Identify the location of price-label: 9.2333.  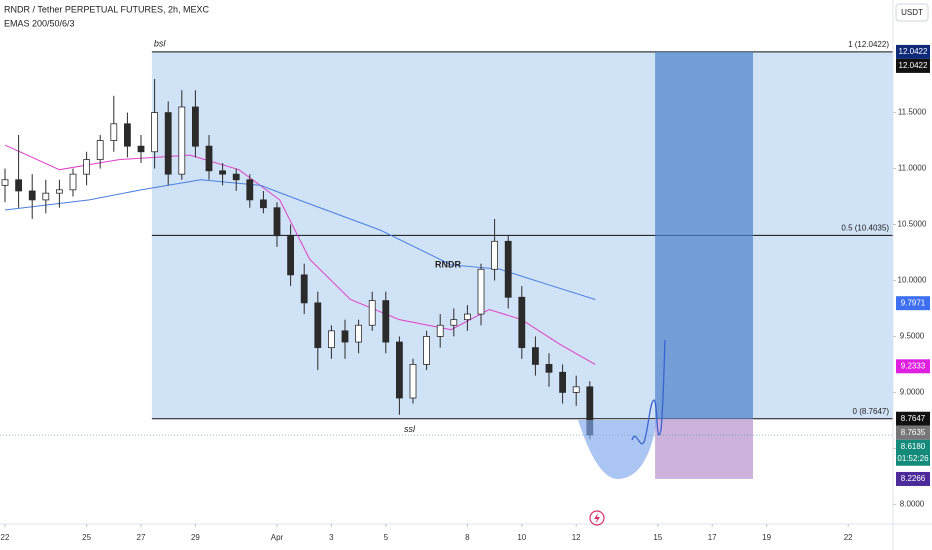
(913, 365).